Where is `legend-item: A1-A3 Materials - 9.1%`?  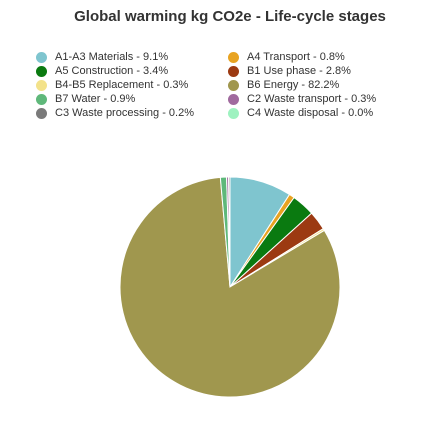 legend-item: A1-A3 Materials - 9.1% is located at coordinates (132, 57).